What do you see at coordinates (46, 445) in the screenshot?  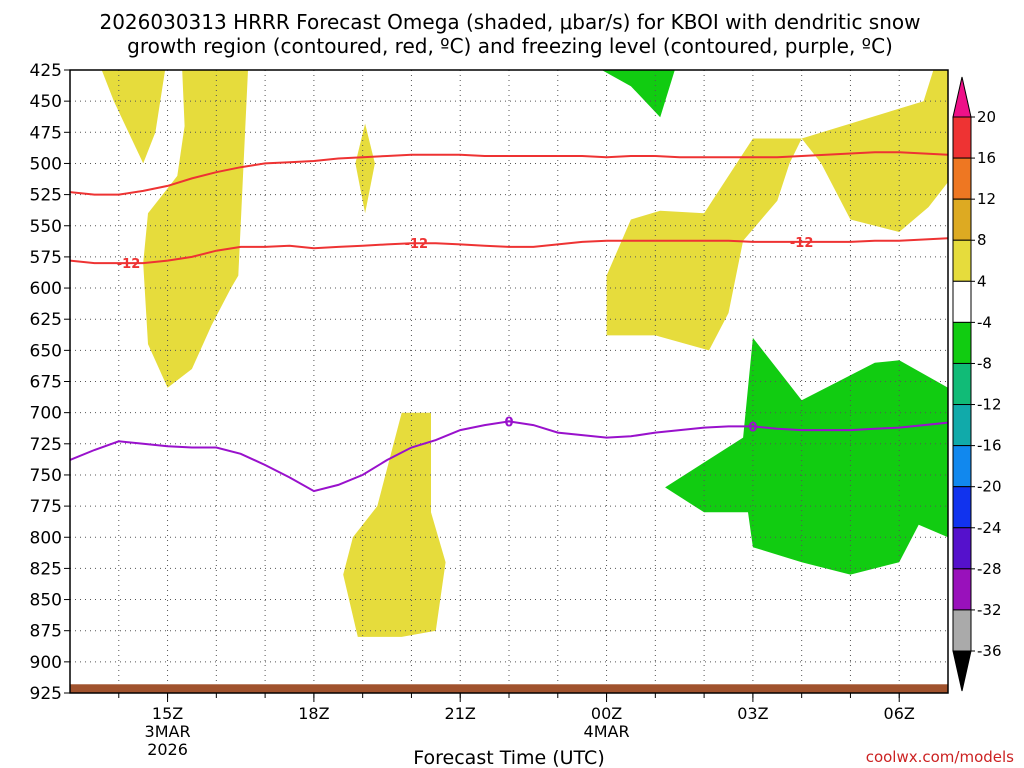 I see `y-tick-label-12: 725` at bounding box center [46, 445].